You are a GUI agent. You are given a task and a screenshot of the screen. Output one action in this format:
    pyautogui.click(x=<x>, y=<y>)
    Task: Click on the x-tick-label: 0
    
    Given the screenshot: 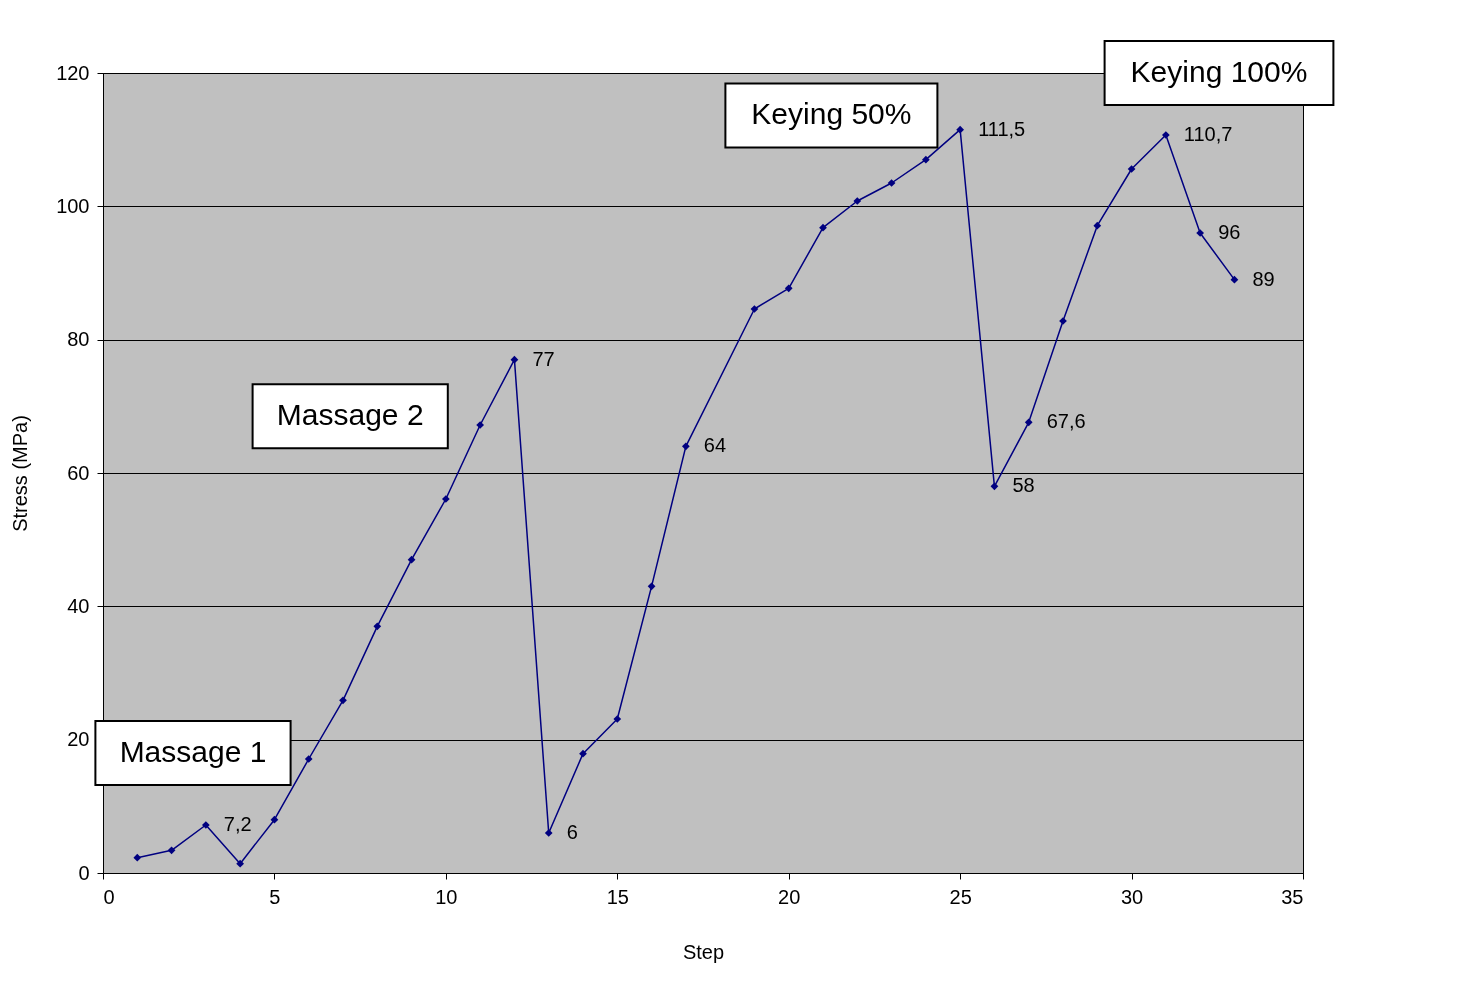 What is the action you would take?
    pyautogui.click(x=109, y=896)
    